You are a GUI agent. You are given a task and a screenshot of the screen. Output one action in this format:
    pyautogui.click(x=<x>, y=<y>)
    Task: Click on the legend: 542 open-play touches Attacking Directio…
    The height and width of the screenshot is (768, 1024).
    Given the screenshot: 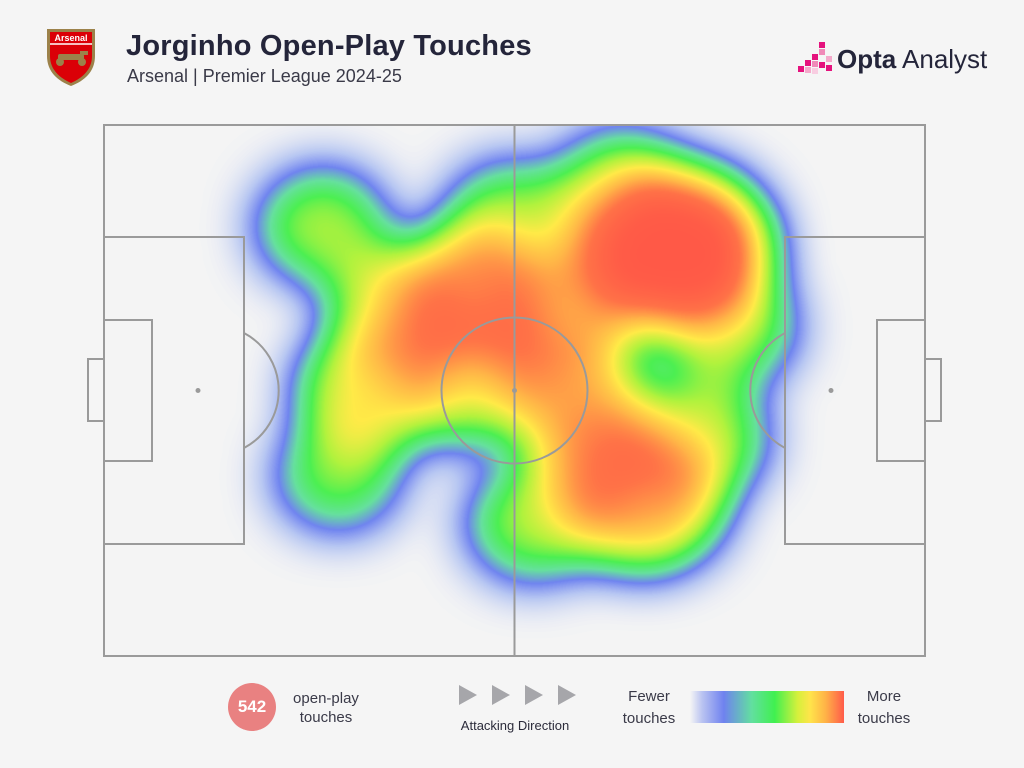 What is the action you would take?
    pyautogui.click(x=512, y=711)
    